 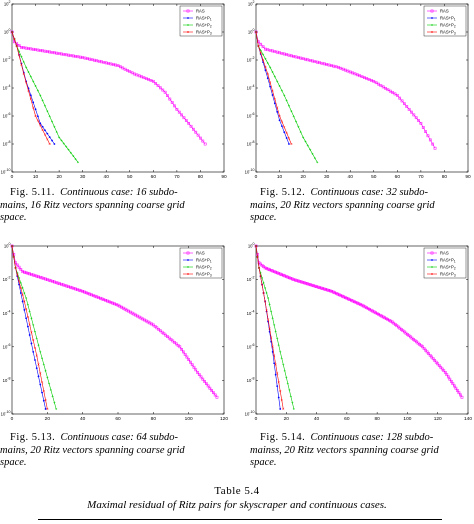 I want to click on series-ras, so click(x=359, y=321).